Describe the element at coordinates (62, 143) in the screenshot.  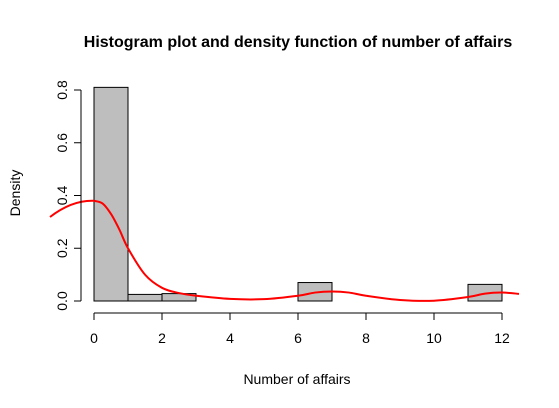
I see `y-tick-label: 0.6` at that location.